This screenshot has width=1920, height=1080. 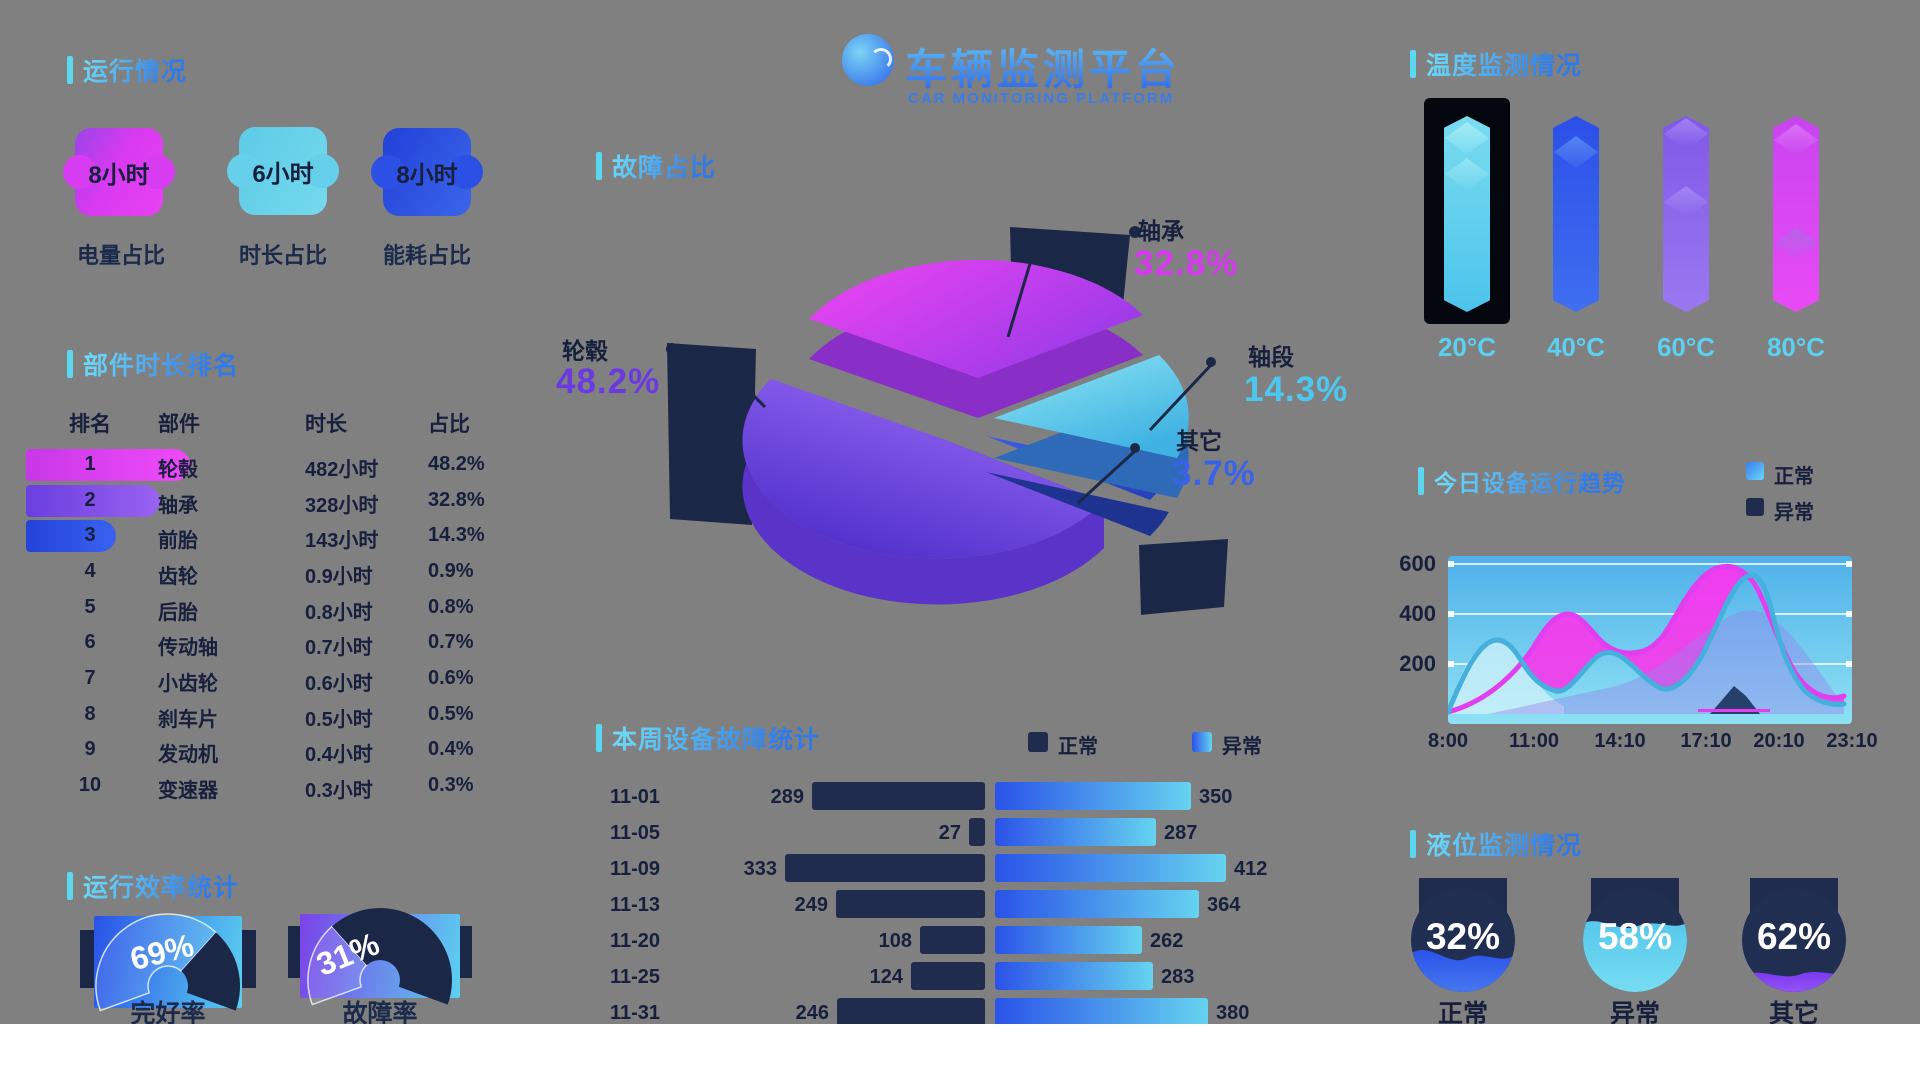 I want to click on tornado-abnormal-value: 350, so click(x=1216, y=797).